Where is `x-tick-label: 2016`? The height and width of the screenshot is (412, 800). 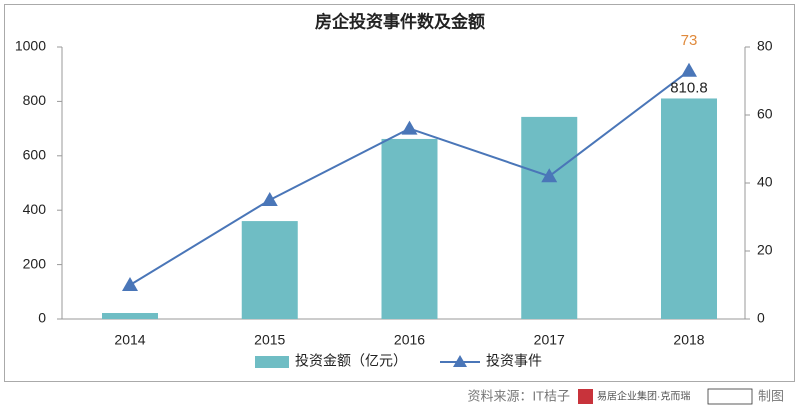 x-tick-label: 2016 is located at coordinates (409, 340).